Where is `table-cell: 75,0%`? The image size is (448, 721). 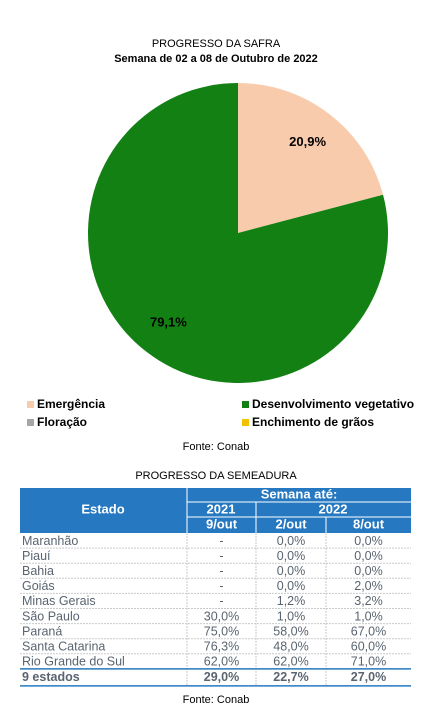 table-cell: 75,0% is located at coordinates (221, 631).